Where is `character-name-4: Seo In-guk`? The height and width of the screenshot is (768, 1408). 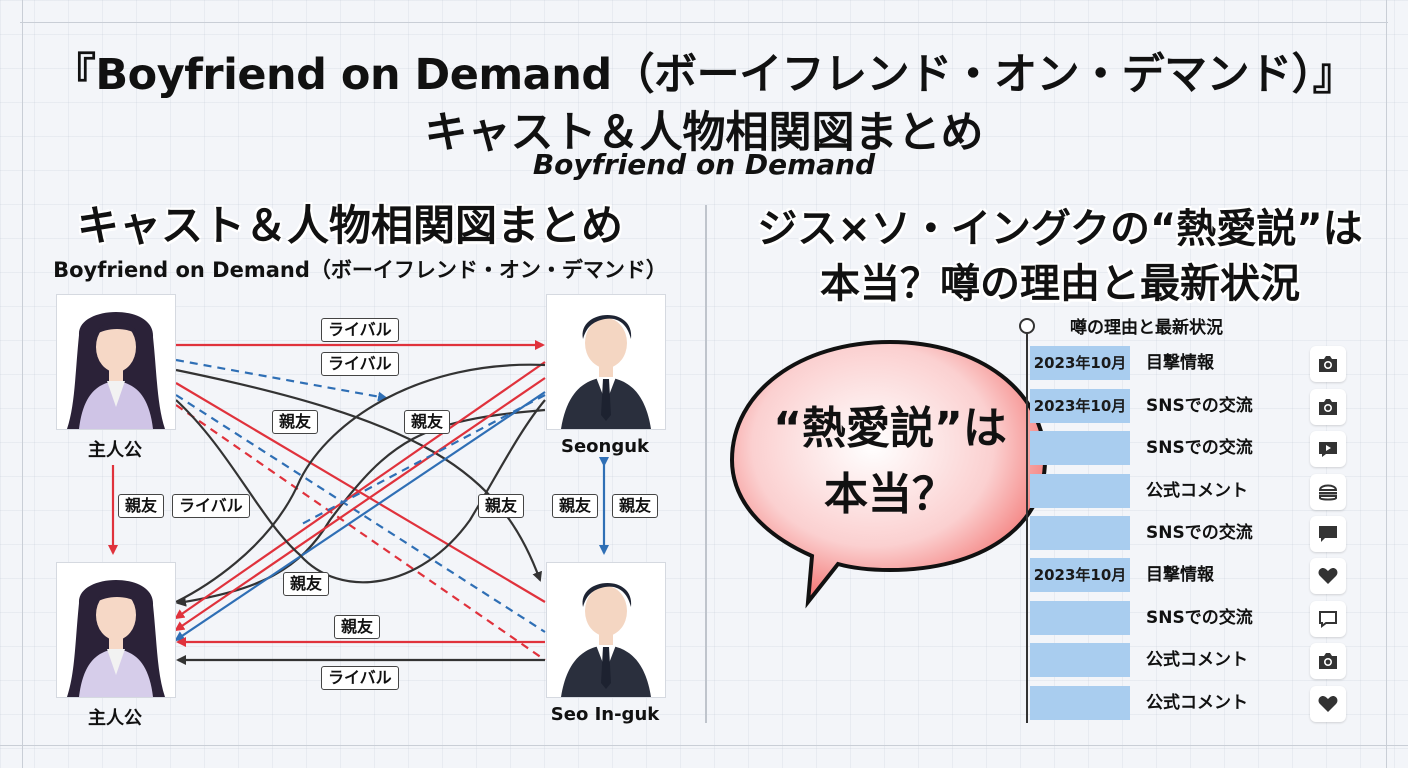 character-name-4: Seo In-guk is located at coordinates (605, 714).